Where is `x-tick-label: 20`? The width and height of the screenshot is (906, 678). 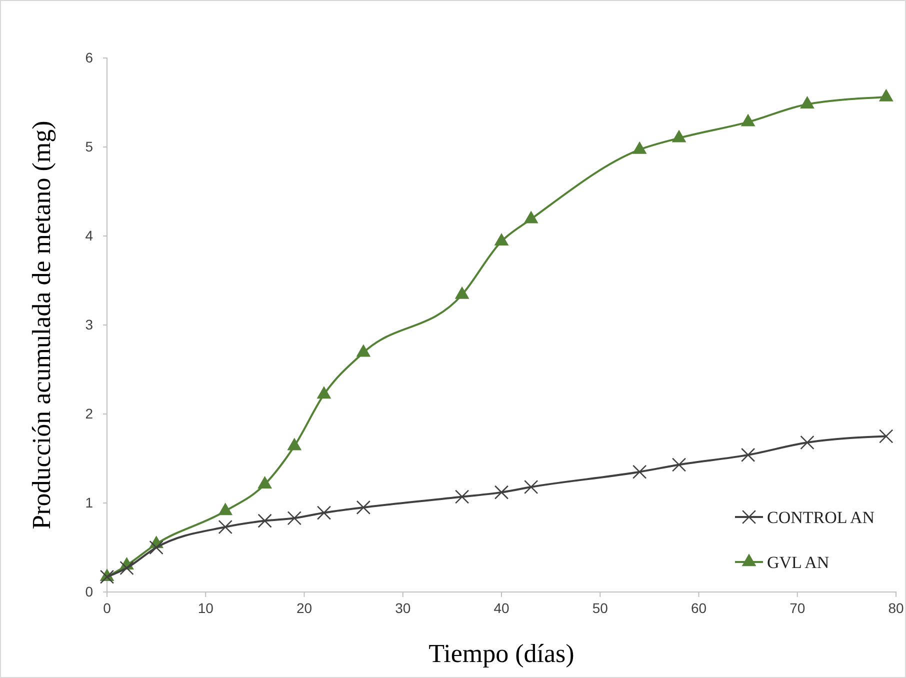 x-tick-label: 20 is located at coordinates (304, 608).